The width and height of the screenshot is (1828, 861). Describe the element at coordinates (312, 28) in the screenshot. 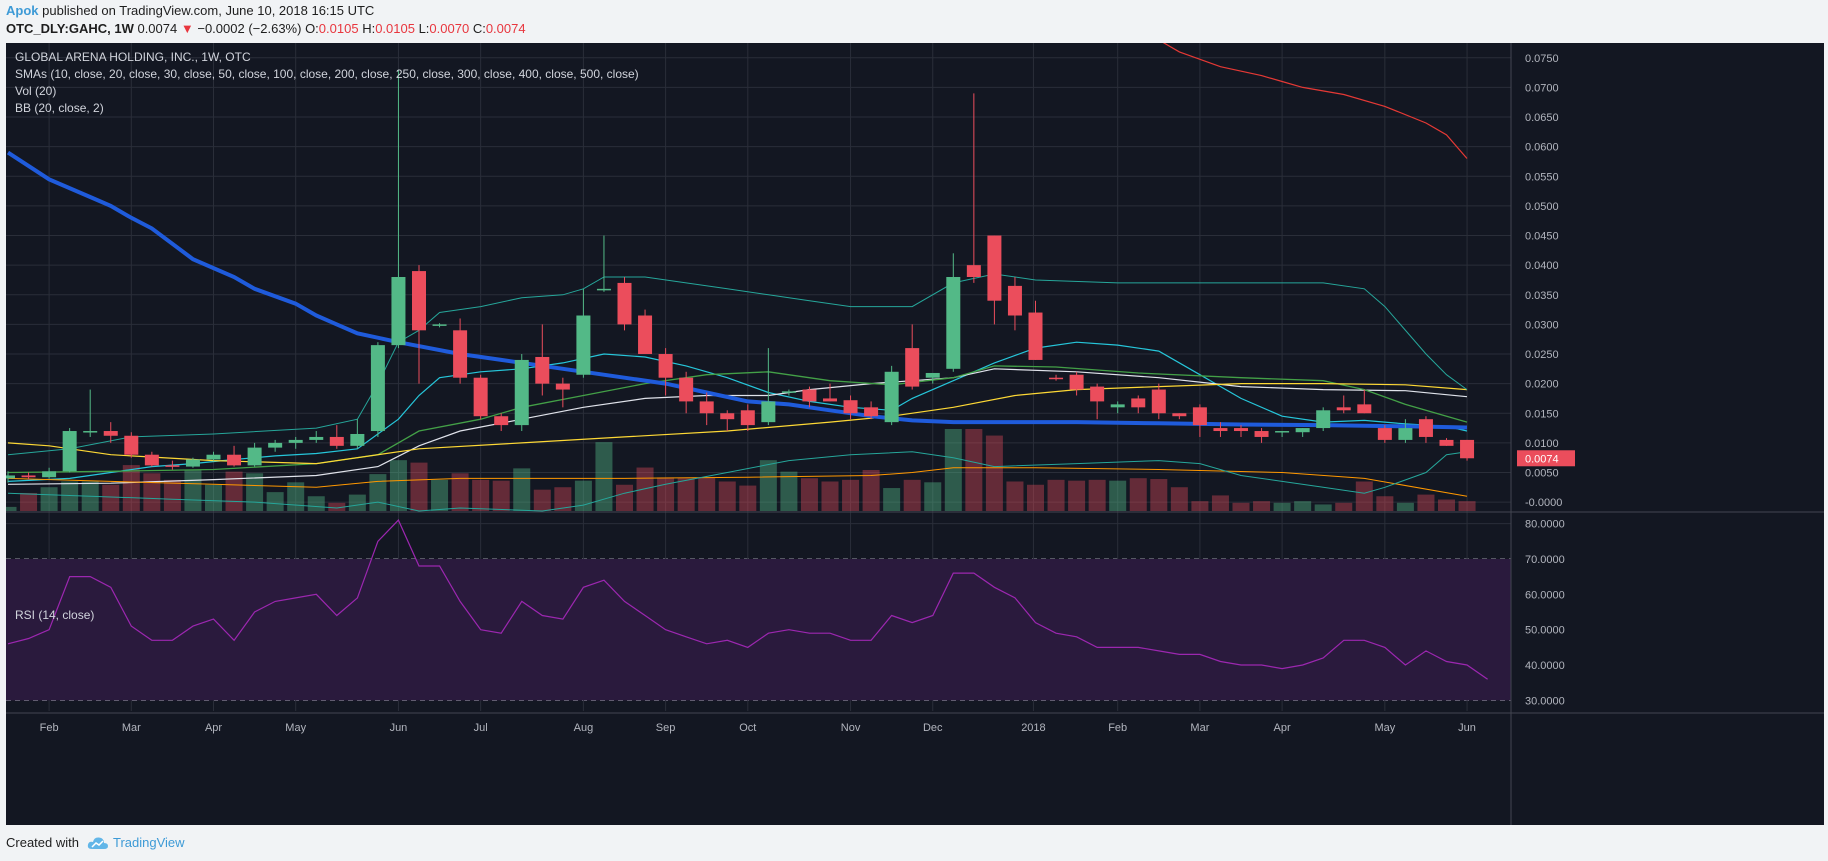

I see `open-label: O:` at that location.